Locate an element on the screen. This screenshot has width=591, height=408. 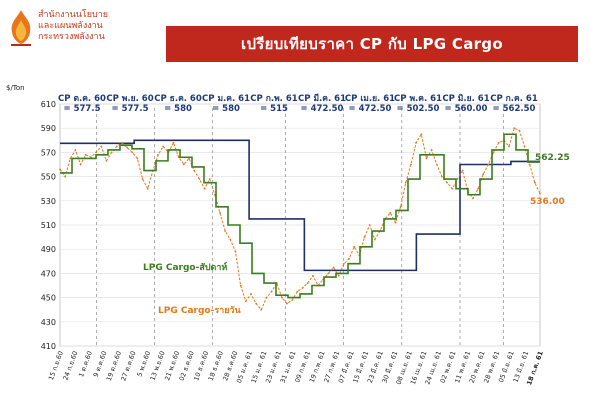
cp-annotation-month: CP ก.ค. 61 is located at coordinates (514, 99).